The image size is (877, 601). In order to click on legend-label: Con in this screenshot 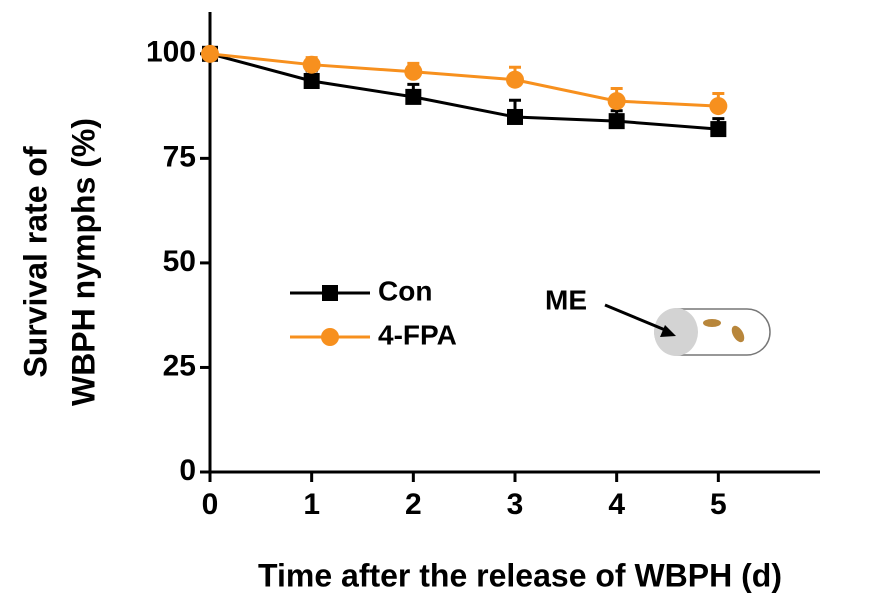, I will do `click(405, 290)`.